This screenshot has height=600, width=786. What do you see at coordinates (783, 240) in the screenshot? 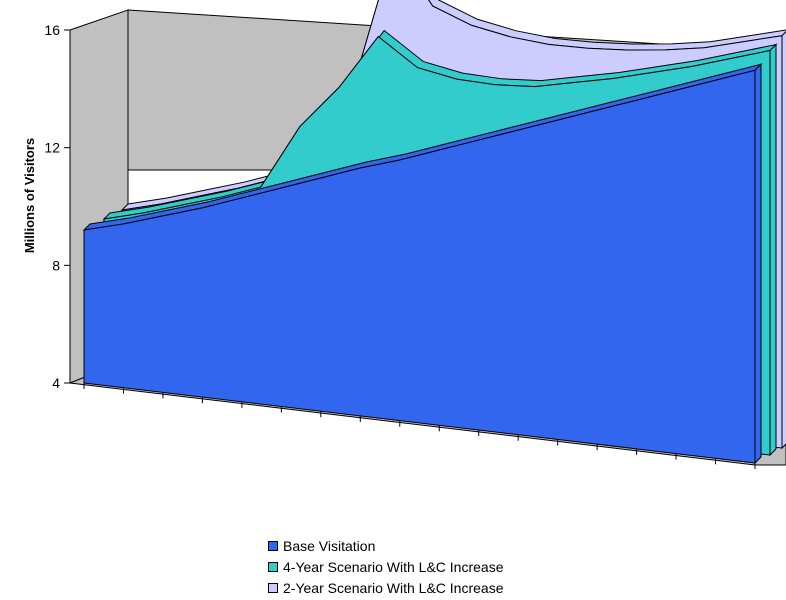
I see `series-side-2-year-scenario` at bounding box center [783, 240].